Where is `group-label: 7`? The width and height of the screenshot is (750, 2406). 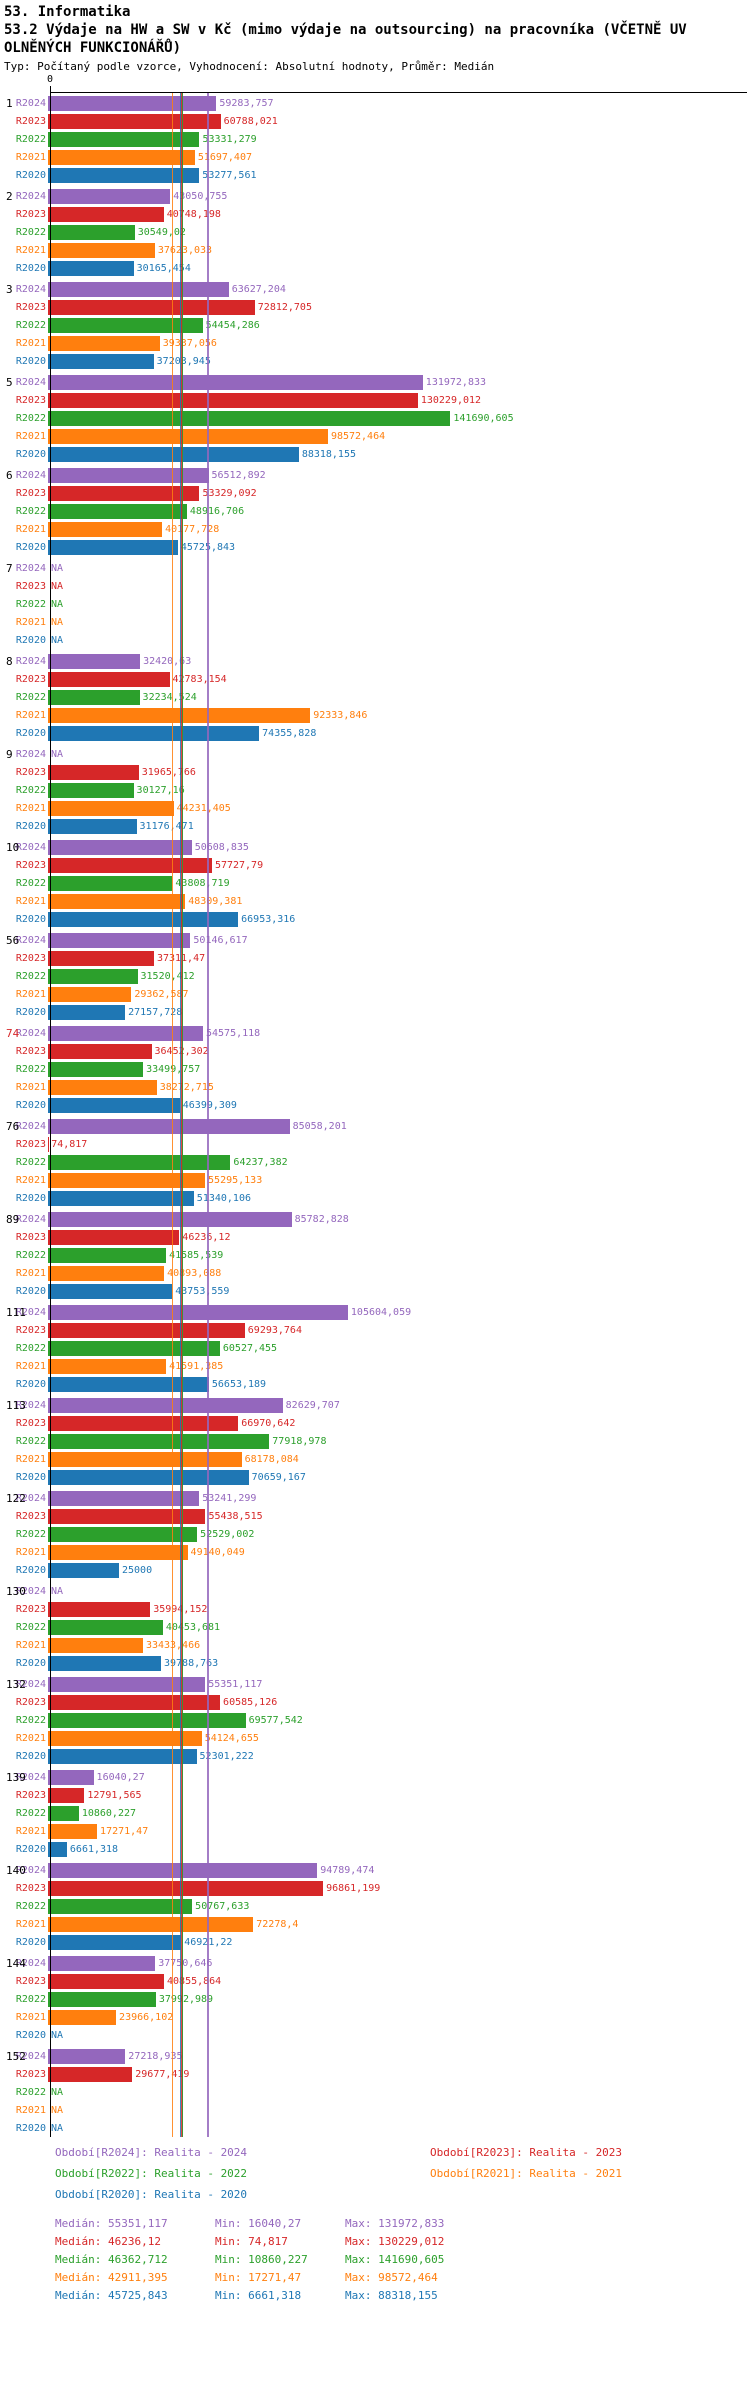
group-label: 7 is located at coordinates (9, 568).